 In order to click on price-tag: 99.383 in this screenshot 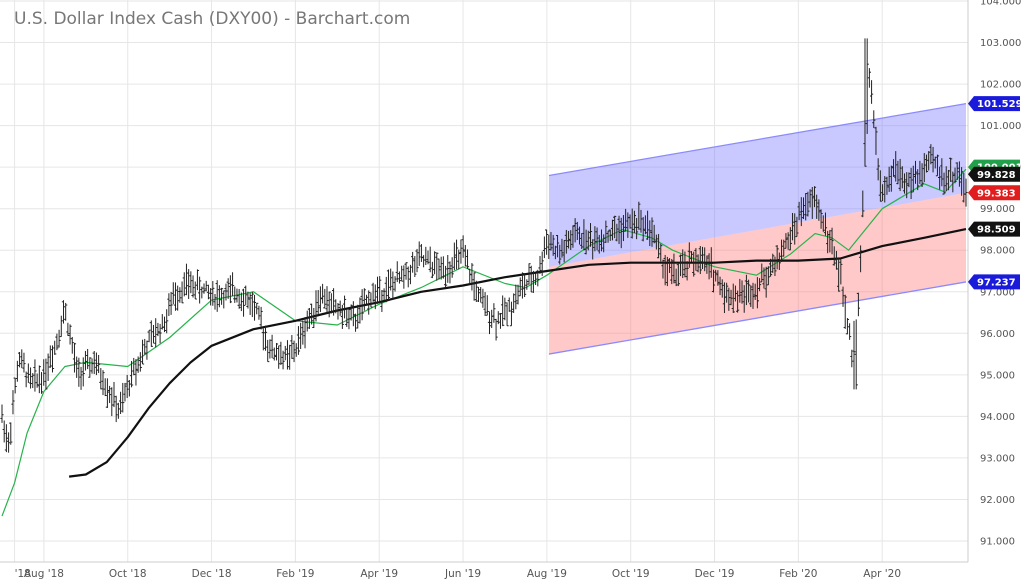, I will do `click(994, 193)`.